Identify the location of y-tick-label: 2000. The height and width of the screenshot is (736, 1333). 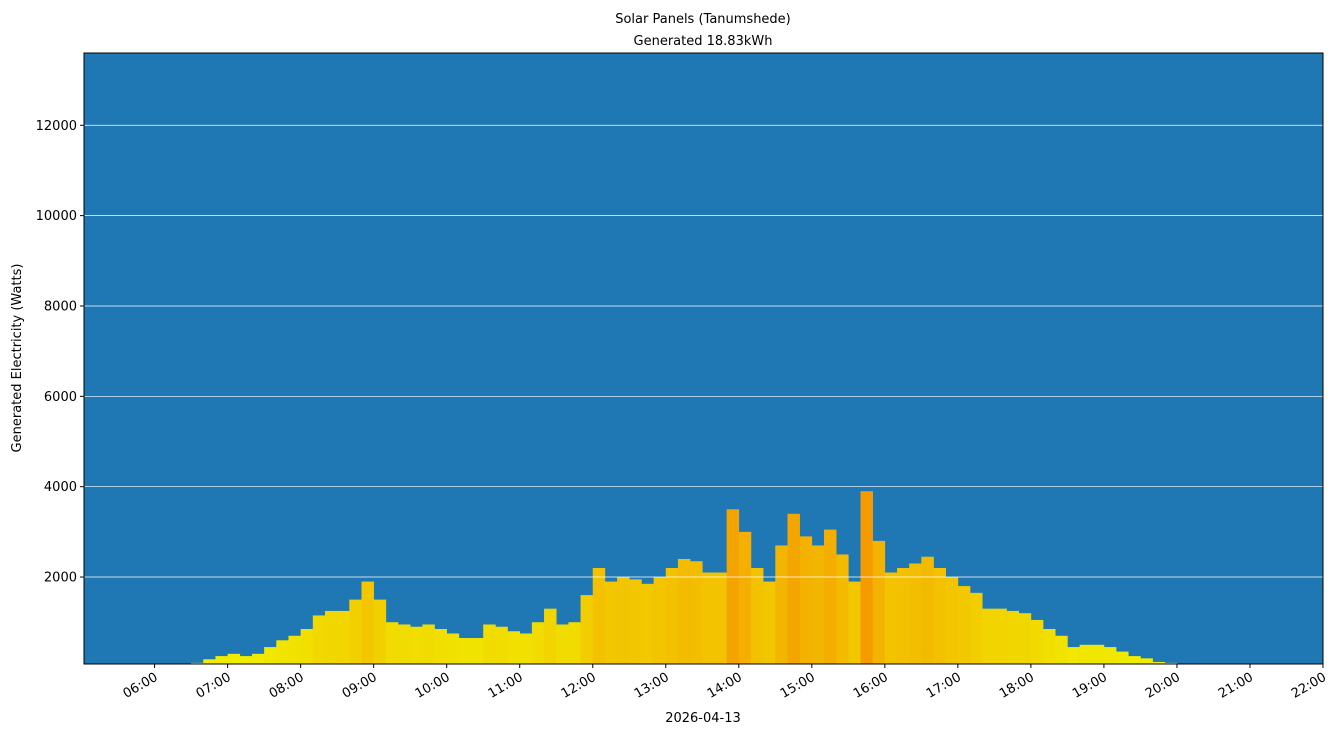
(60, 578).